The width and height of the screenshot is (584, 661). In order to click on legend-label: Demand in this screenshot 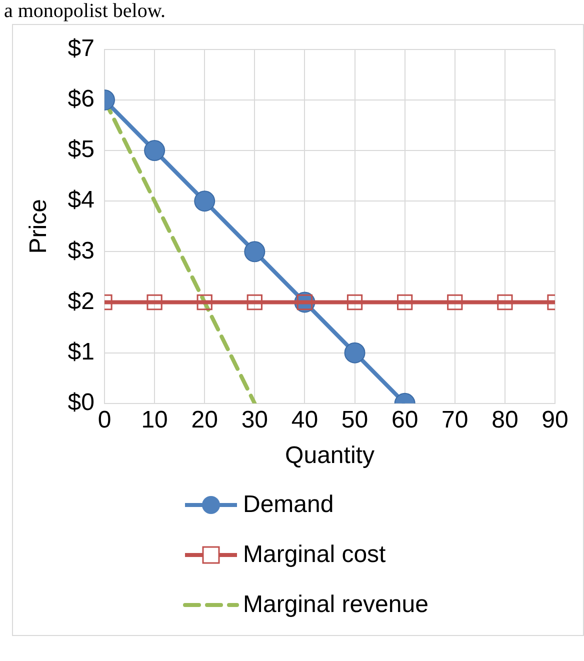, I will do `click(288, 505)`.